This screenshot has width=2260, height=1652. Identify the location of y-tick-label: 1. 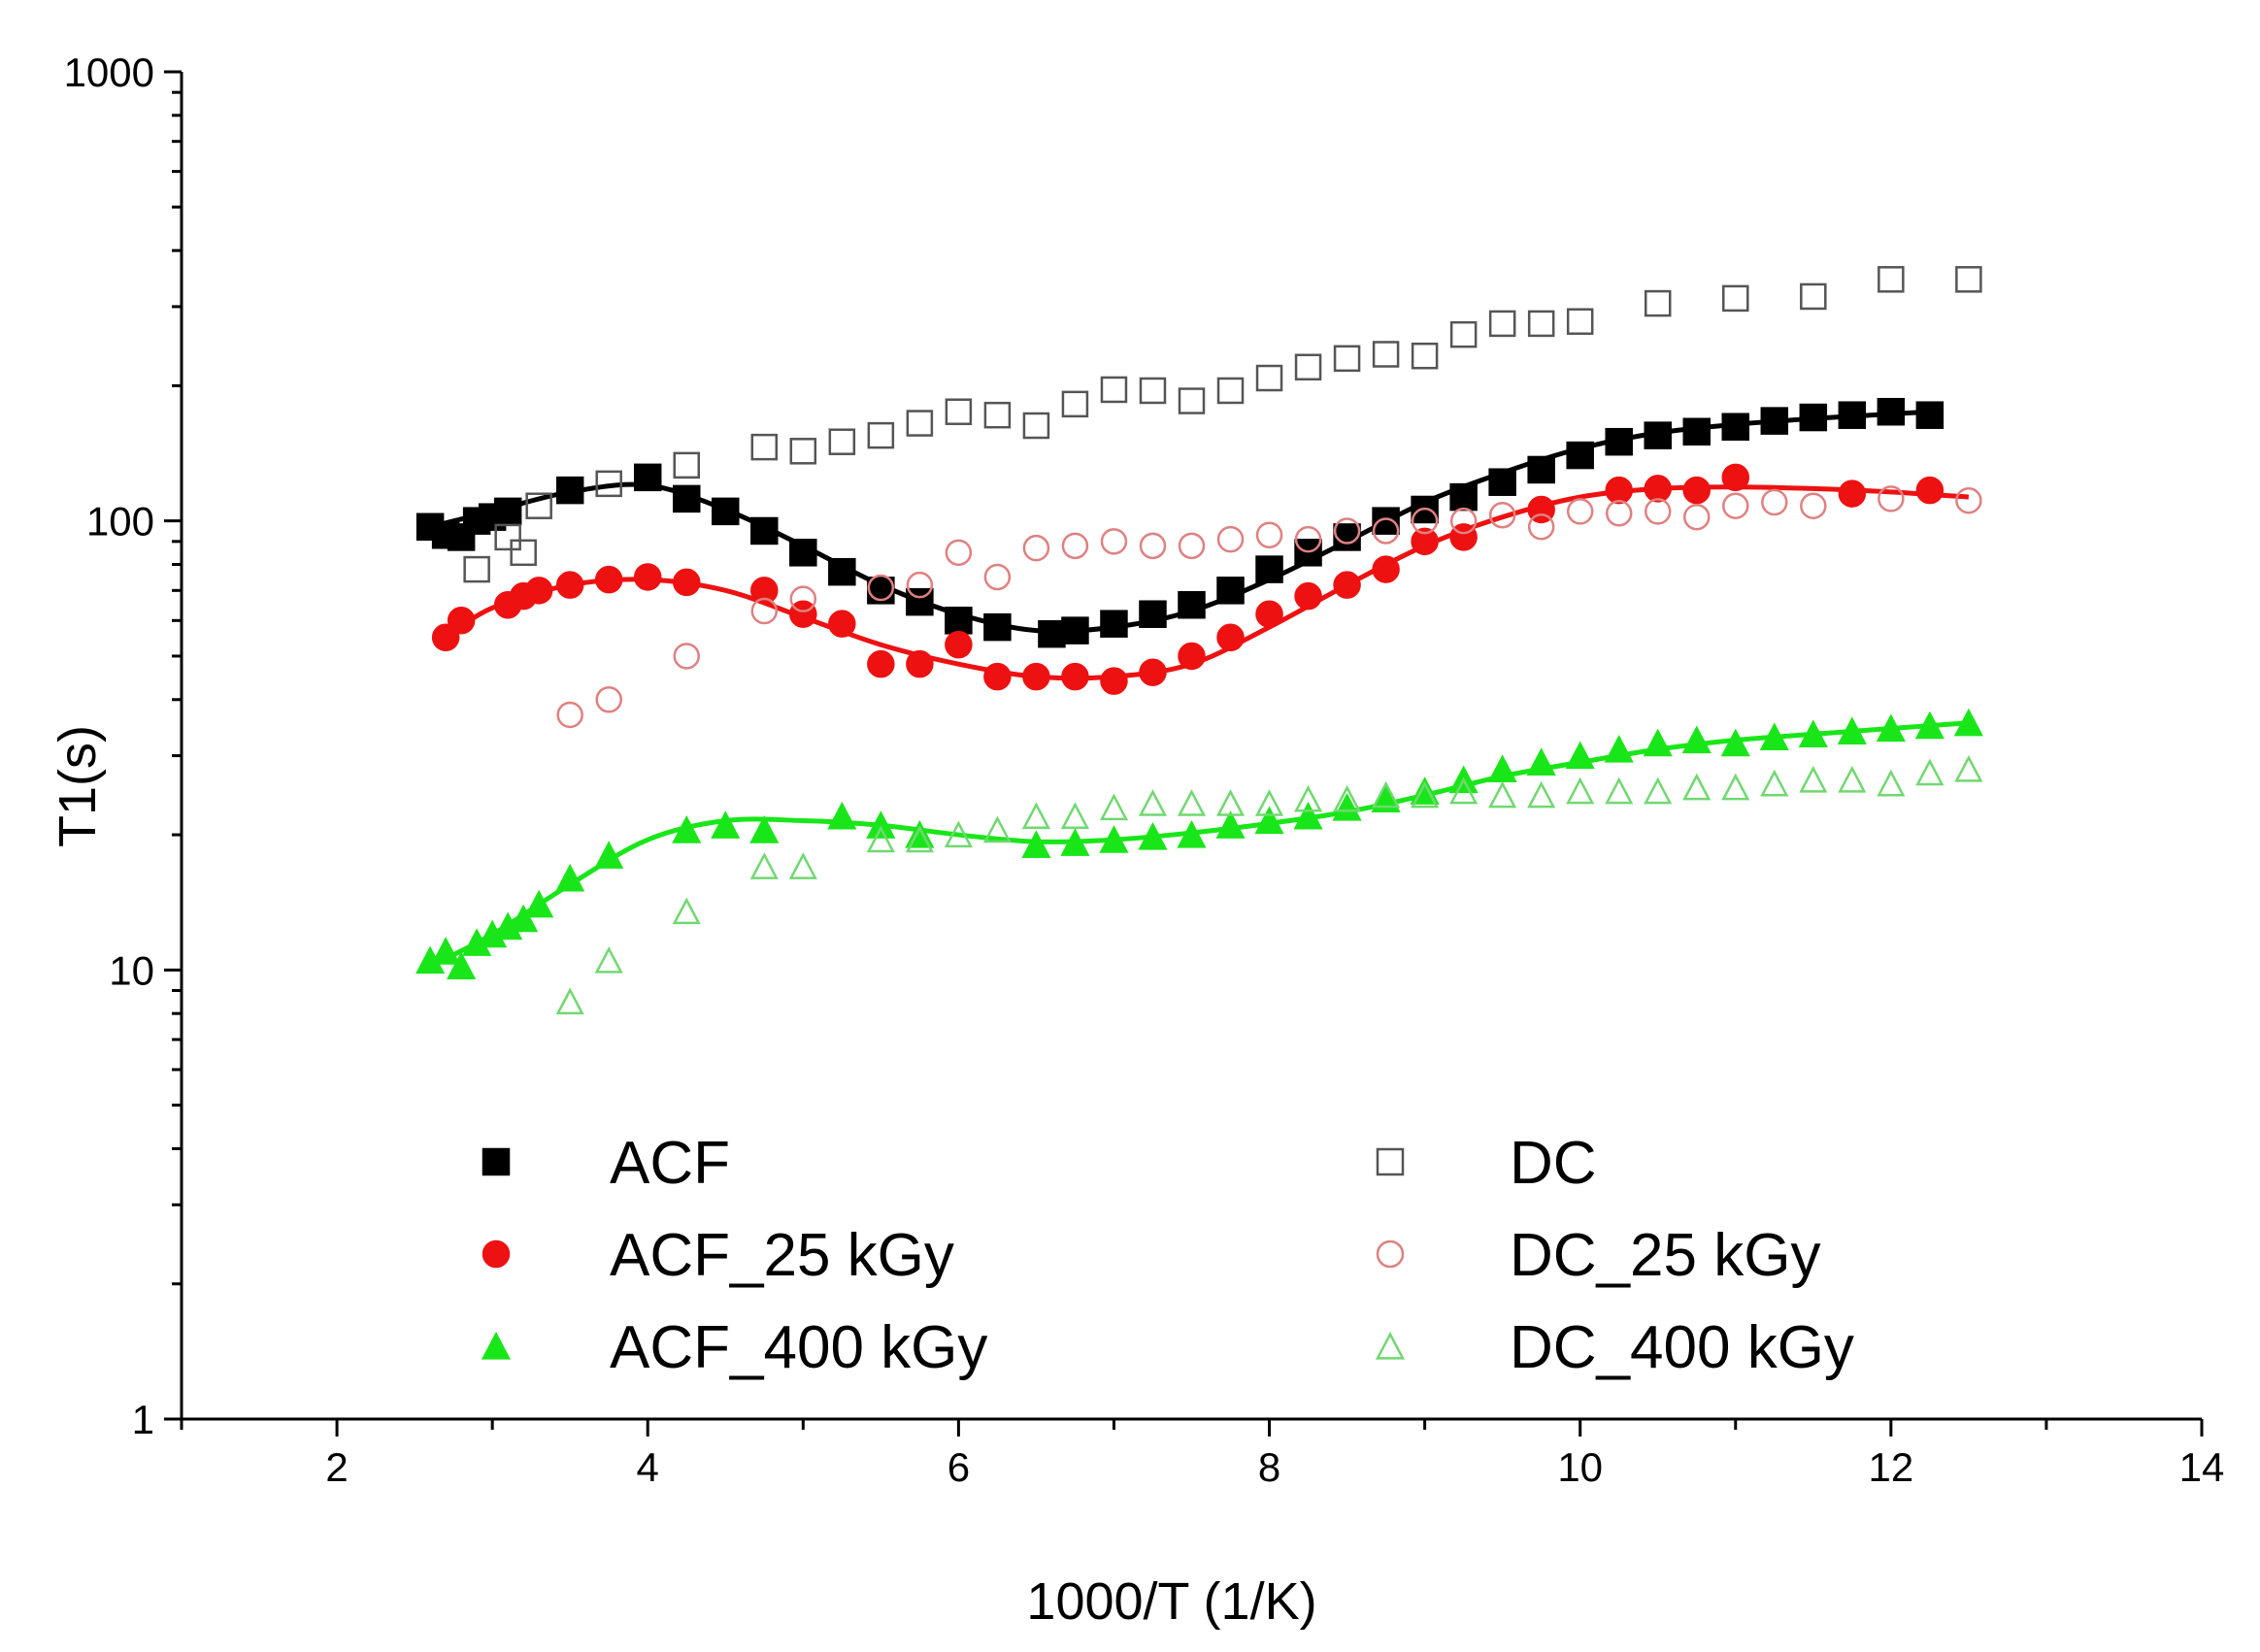
(143, 1419).